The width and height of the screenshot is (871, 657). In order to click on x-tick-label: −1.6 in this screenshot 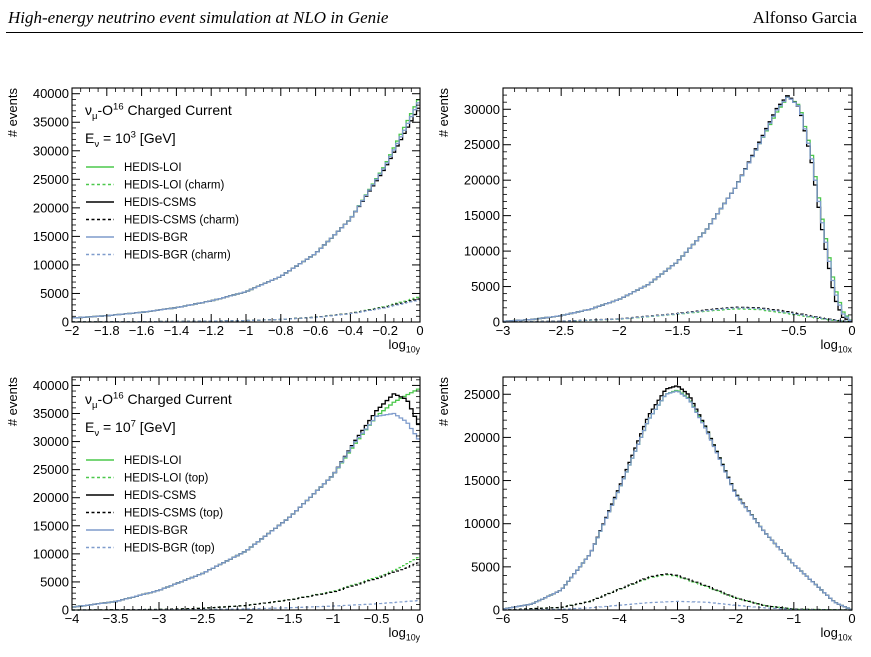, I will do `click(142, 330)`.